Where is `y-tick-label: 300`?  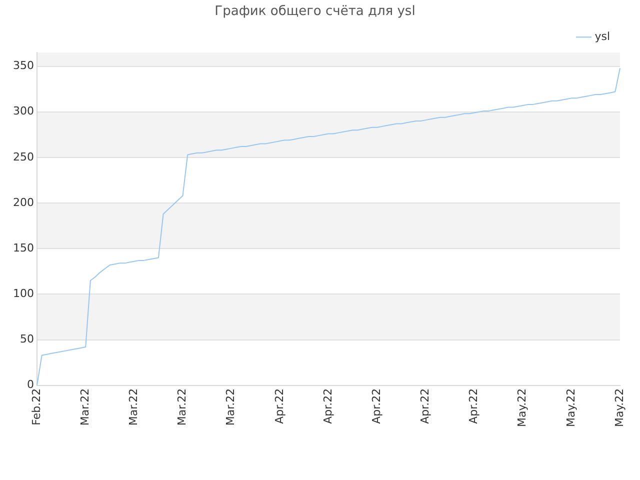 y-tick-label: 300 is located at coordinates (23, 111).